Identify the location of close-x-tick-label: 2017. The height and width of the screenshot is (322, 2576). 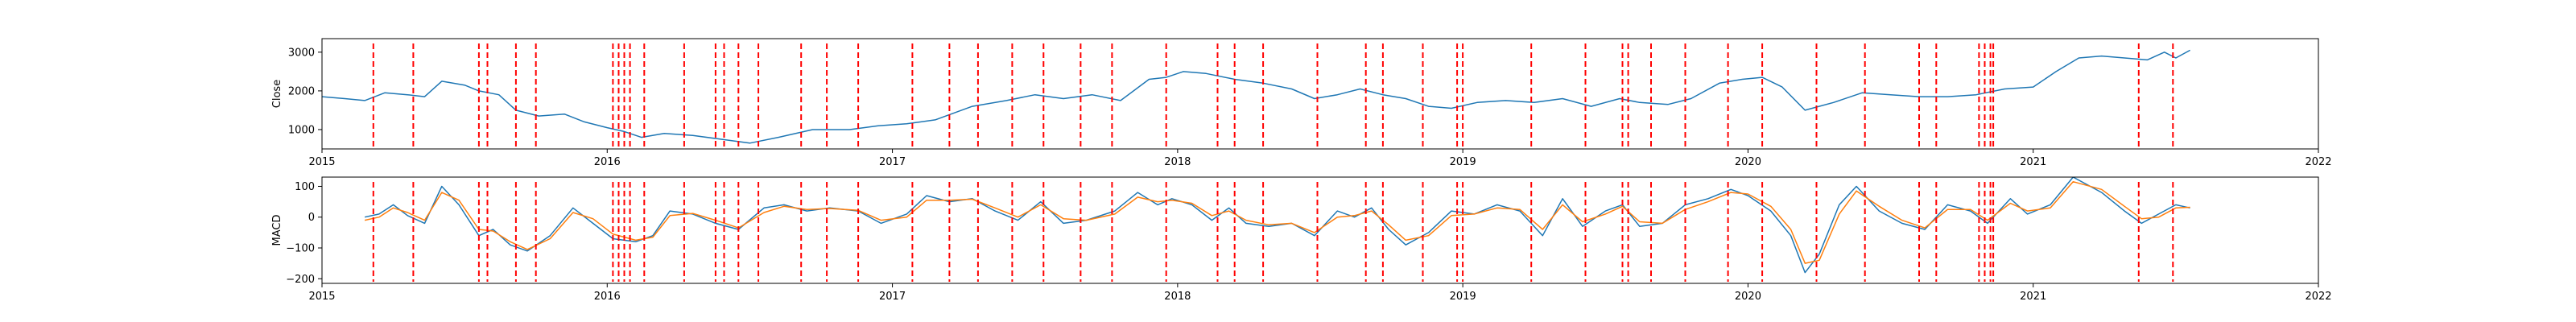
(892, 162).